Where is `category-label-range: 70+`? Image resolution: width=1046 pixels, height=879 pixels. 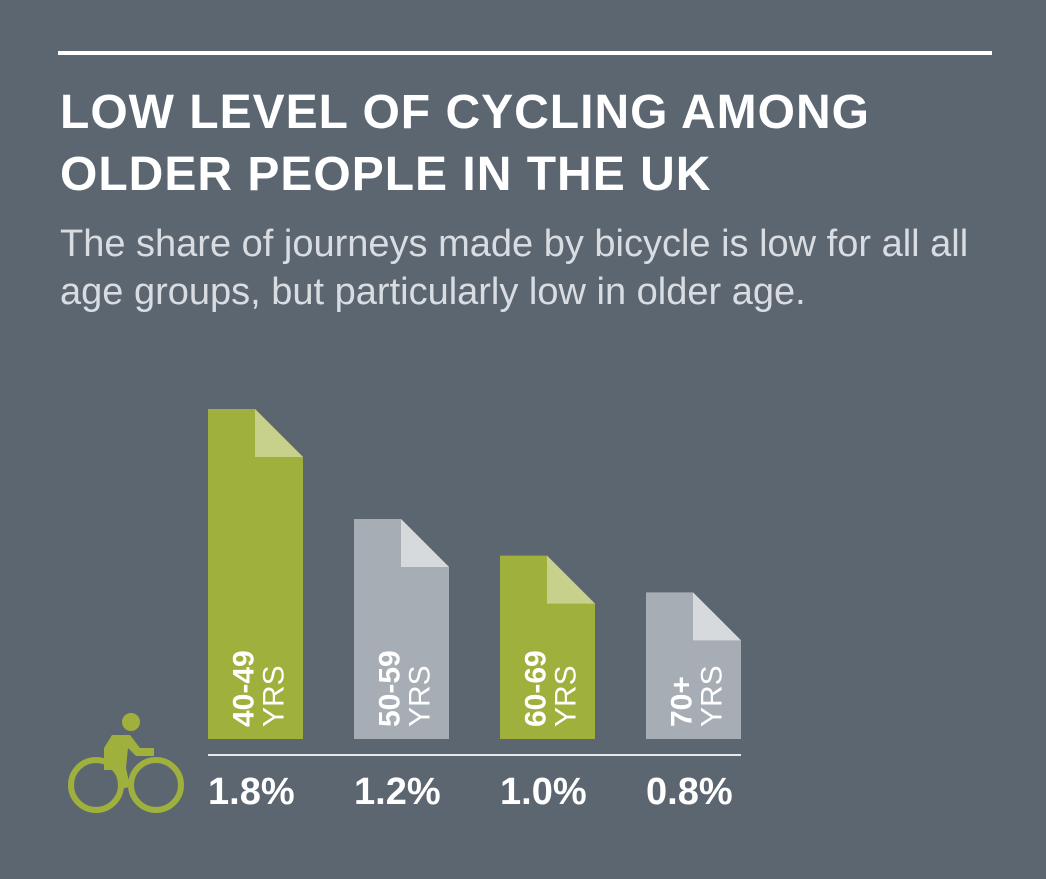 category-label-range: 70+ is located at coordinates (682, 701).